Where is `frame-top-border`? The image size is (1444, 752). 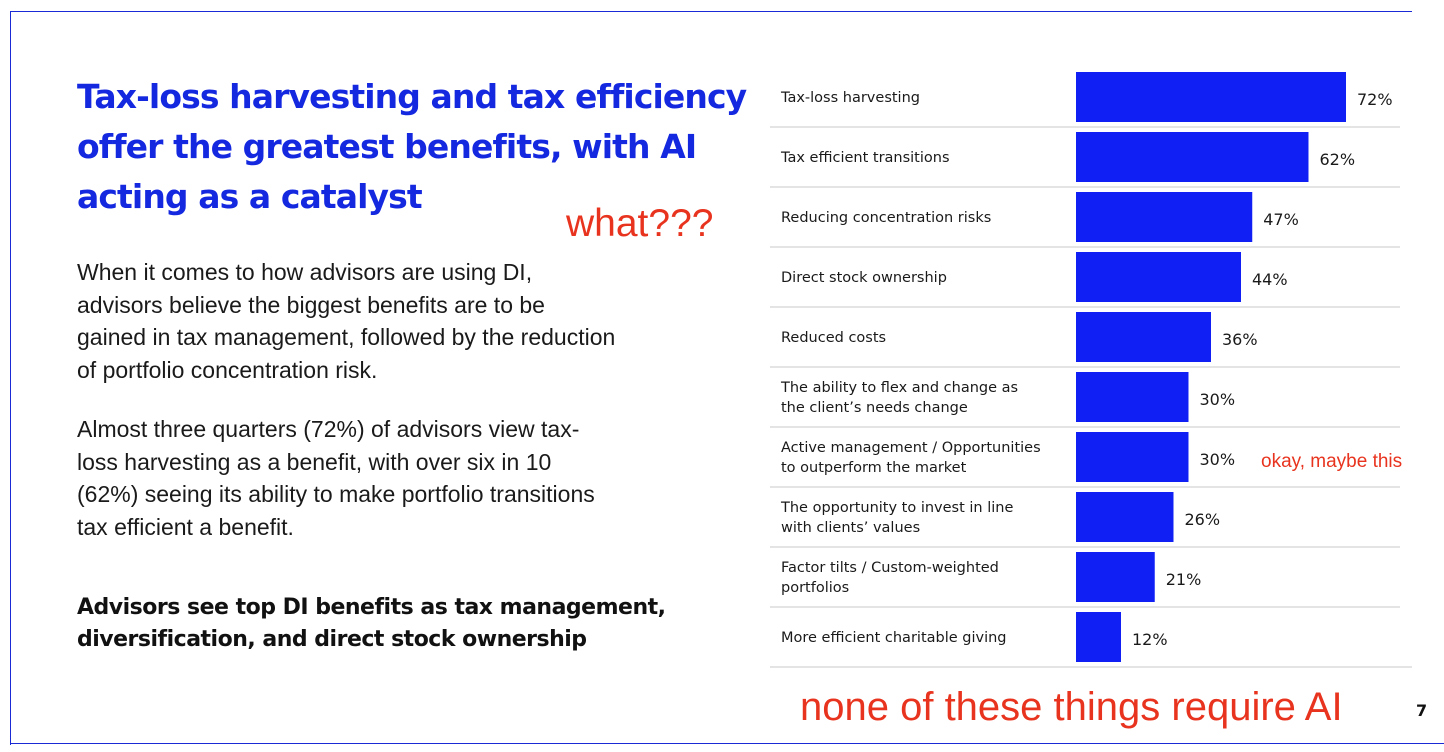
frame-top-border is located at coordinates (711, 11).